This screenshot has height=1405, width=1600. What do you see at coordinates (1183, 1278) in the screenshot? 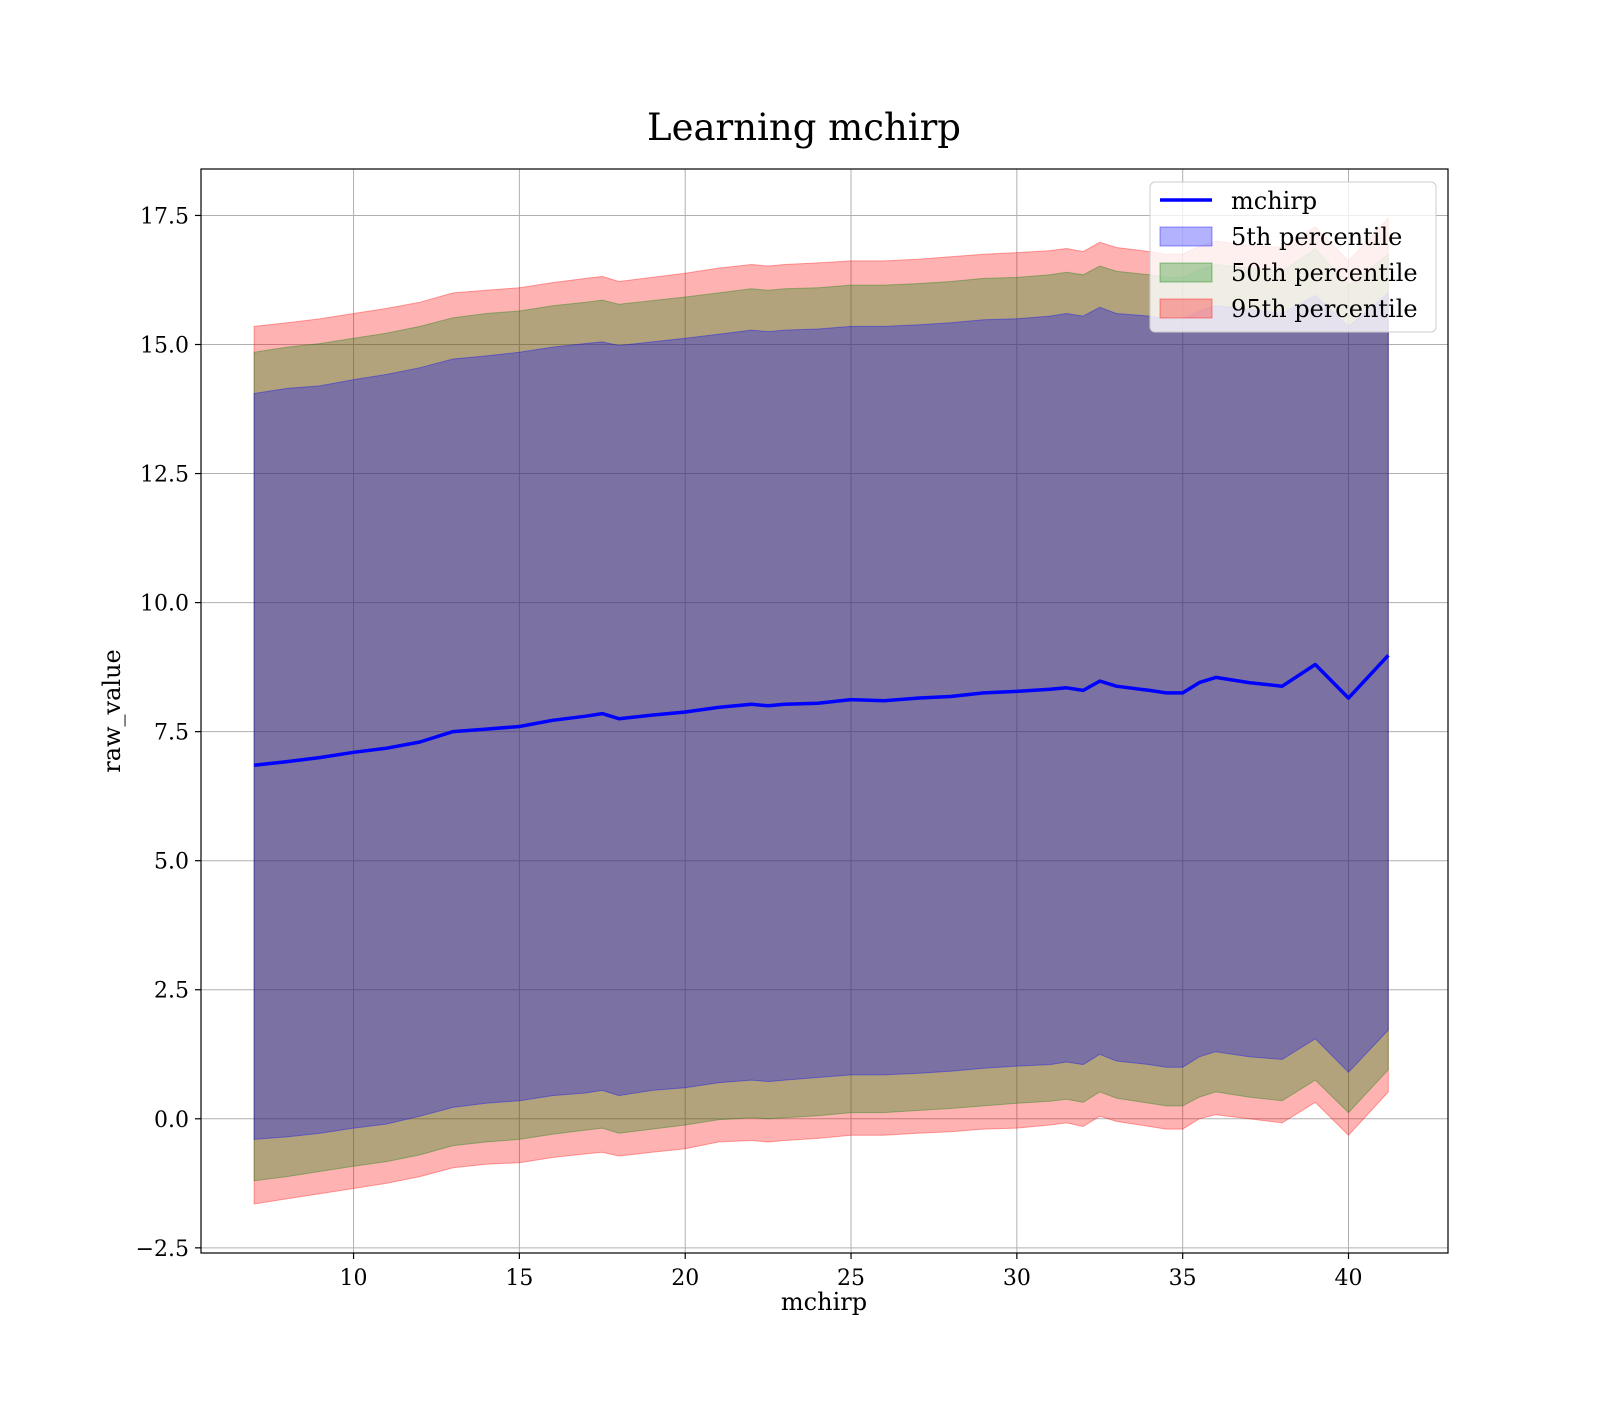
I see `x-tick-label: 35` at bounding box center [1183, 1278].